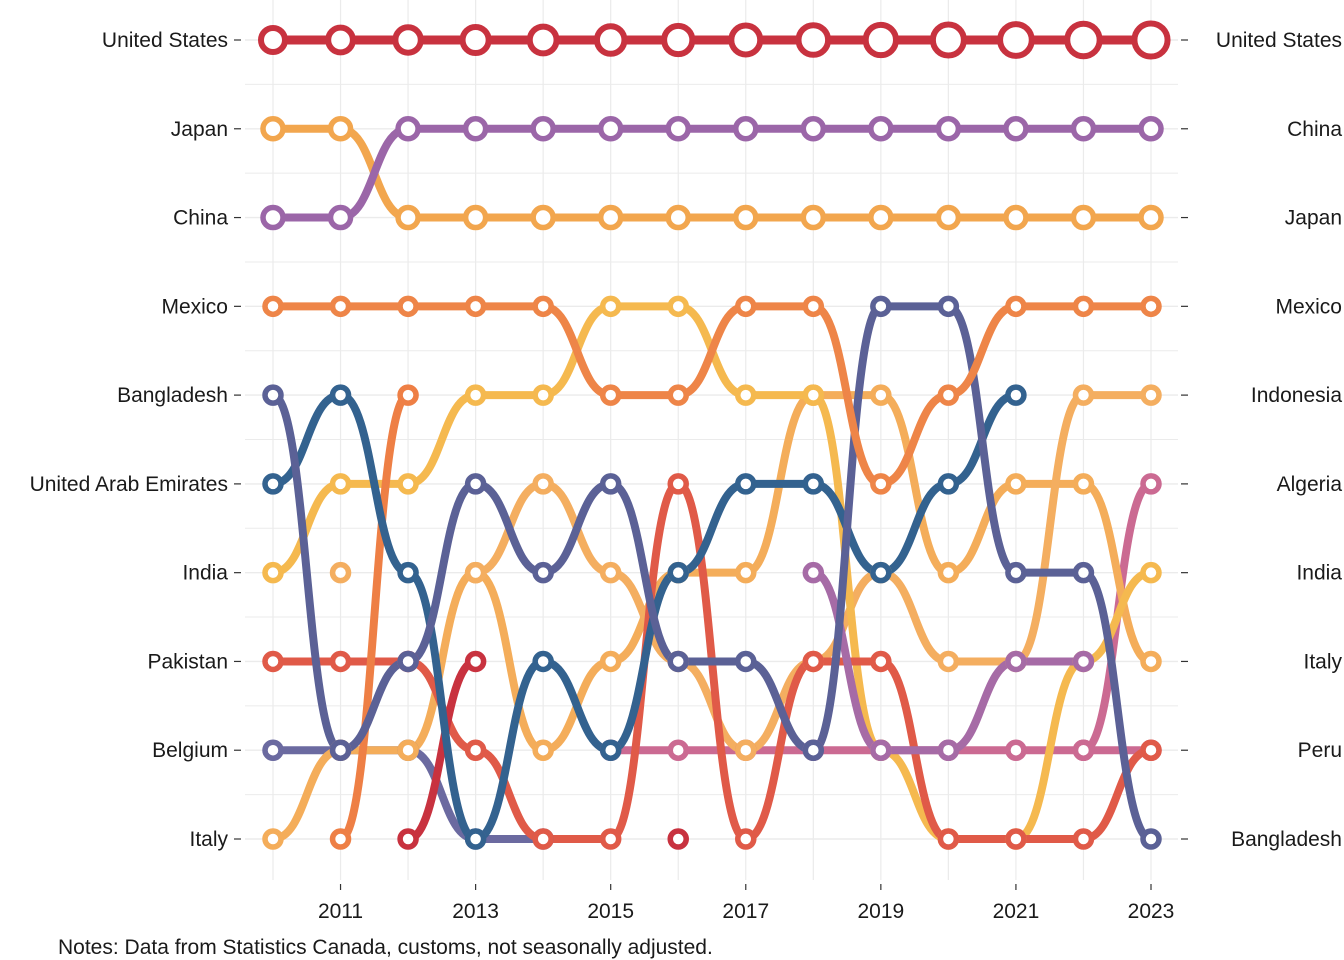 Image resolution: width=1344 pixels, height=960 pixels. What do you see at coordinates (187, 661) in the screenshot?
I see `left-label: Pakistan` at bounding box center [187, 661].